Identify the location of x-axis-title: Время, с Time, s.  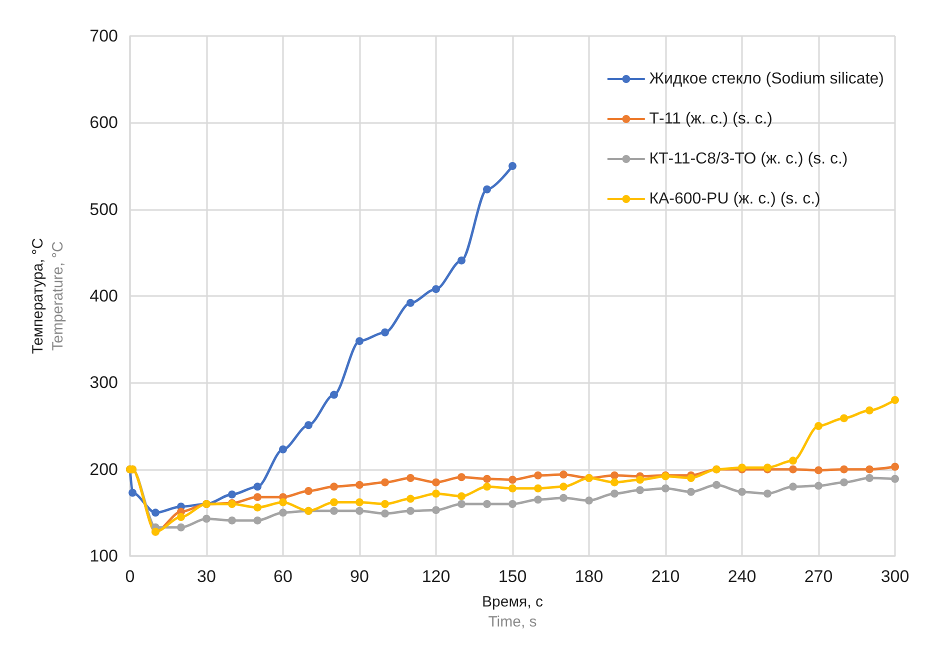
(513, 612).